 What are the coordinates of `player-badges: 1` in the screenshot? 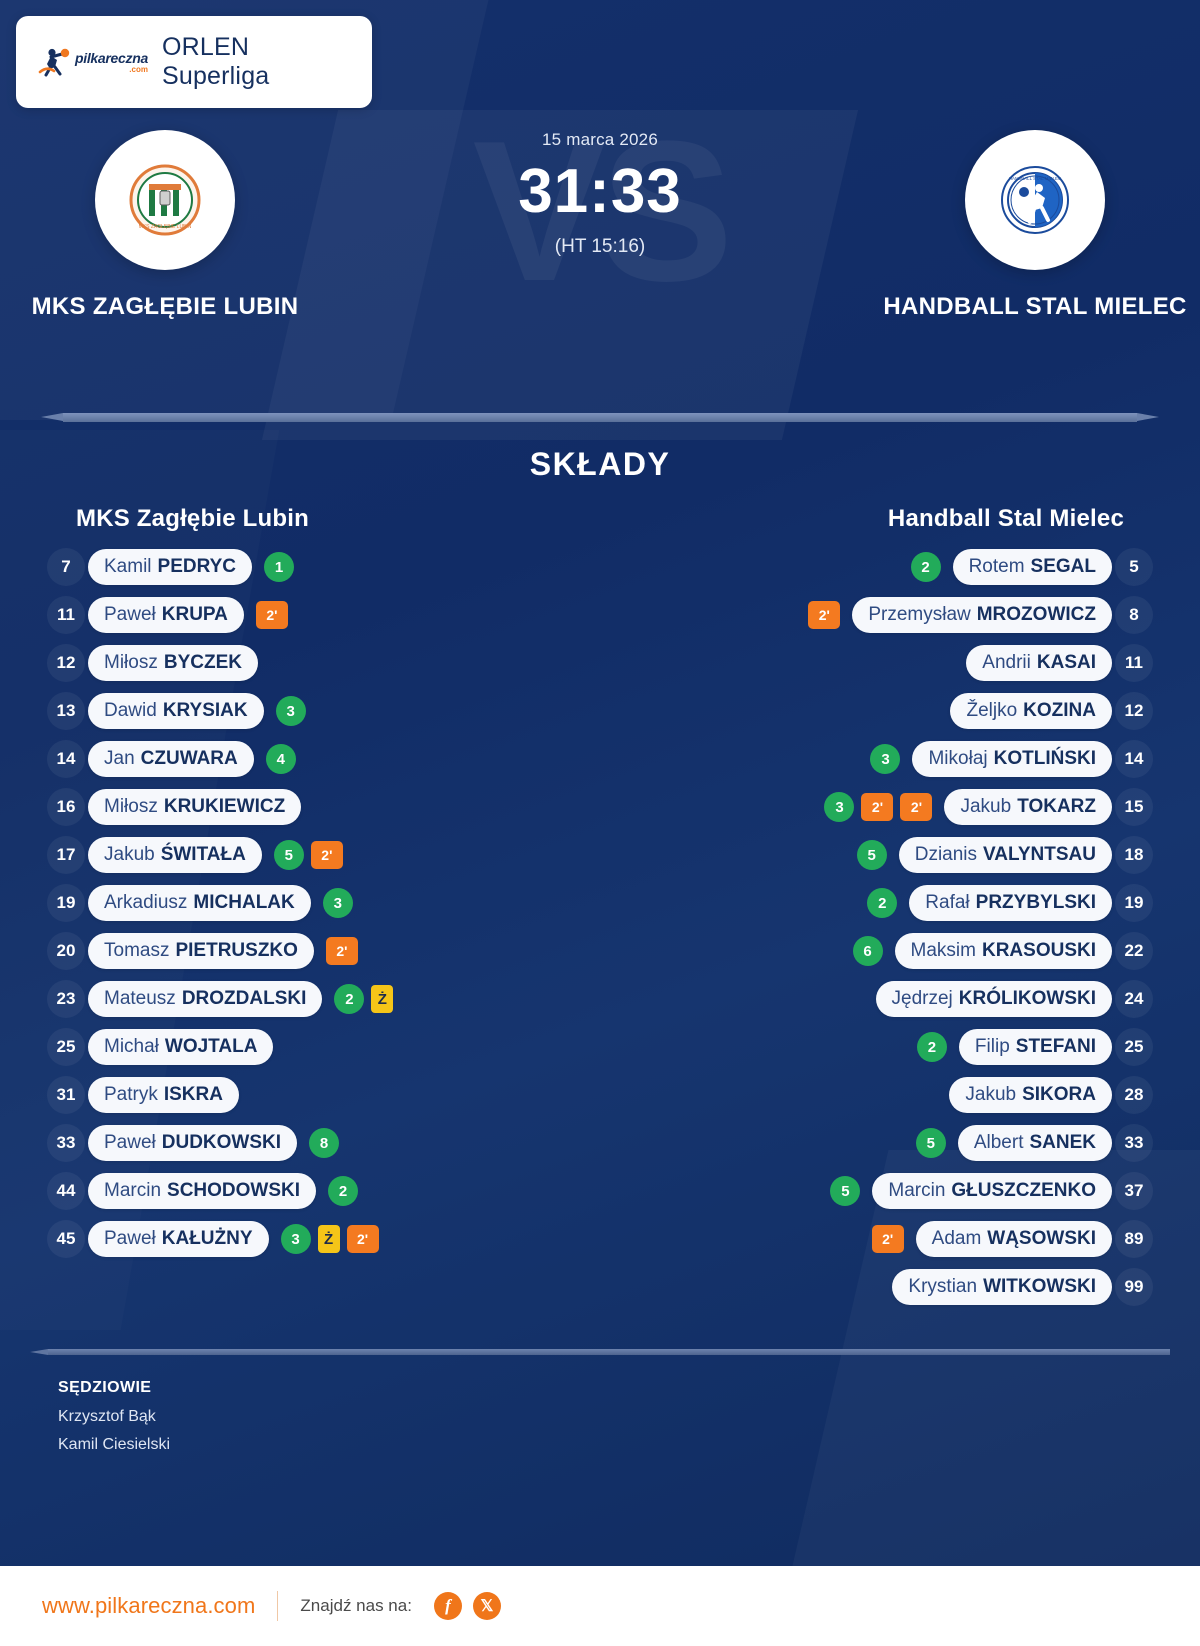 It's located at (279, 567).